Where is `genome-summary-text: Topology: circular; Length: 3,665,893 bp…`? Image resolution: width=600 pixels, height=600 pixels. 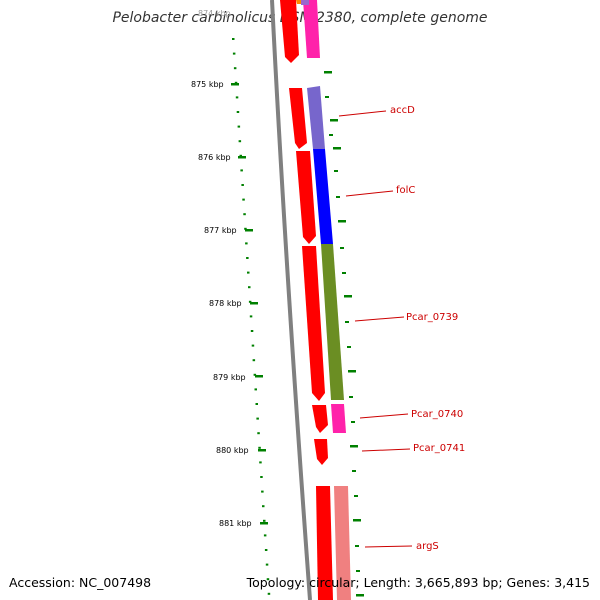
genome-summary-text: Topology: circular; Length: 3,665,893 bp… is located at coordinates (418, 582).